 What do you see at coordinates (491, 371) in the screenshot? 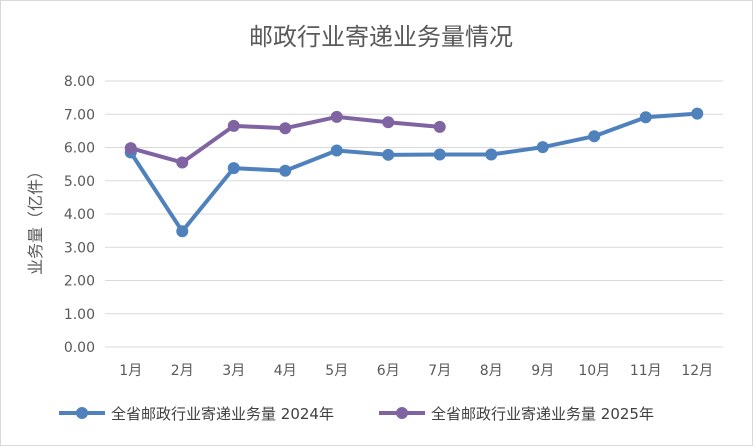
I see `x-tick-label: 8月` at bounding box center [491, 371].